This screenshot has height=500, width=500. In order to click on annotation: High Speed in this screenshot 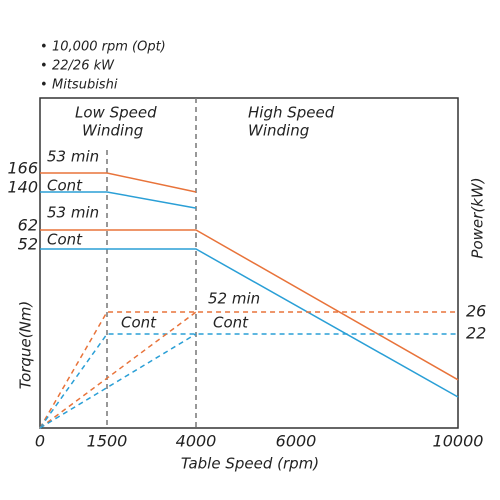, I will do `click(291, 113)`.